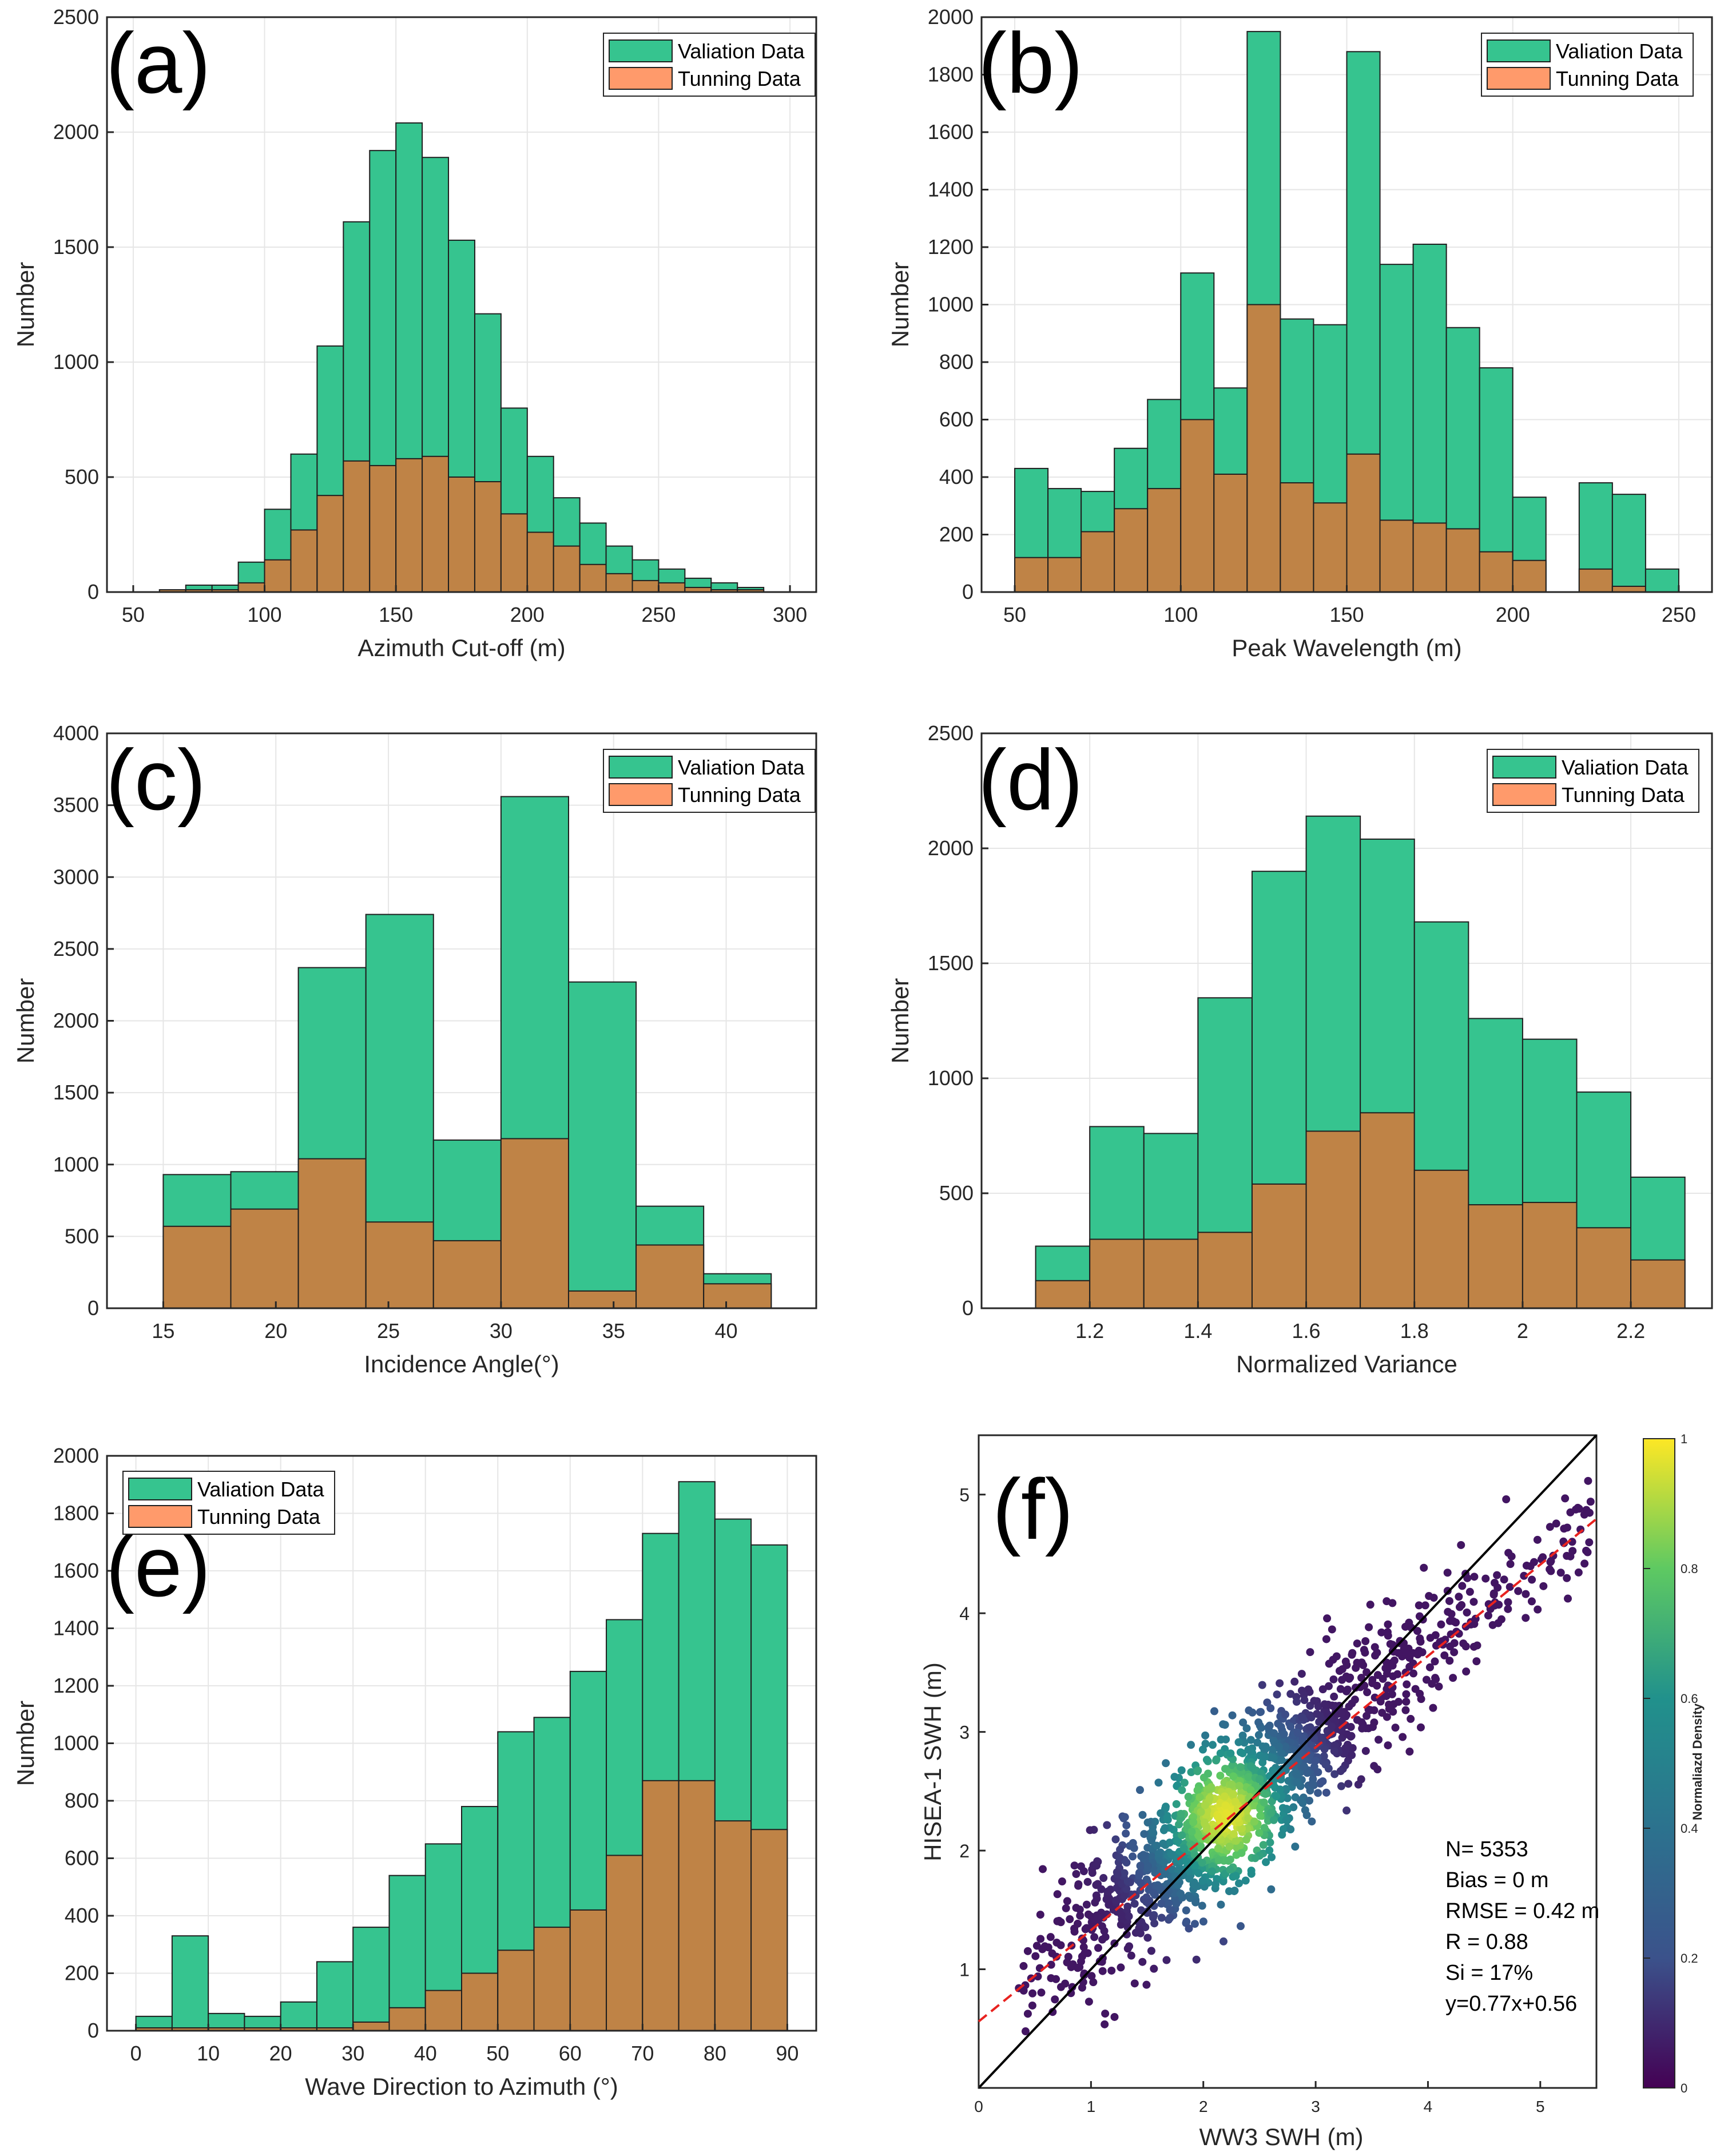 This screenshot has width=1728, height=2156. Describe the element at coordinates (335, 1996) in the screenshot. I see `validation-bar` at that location.